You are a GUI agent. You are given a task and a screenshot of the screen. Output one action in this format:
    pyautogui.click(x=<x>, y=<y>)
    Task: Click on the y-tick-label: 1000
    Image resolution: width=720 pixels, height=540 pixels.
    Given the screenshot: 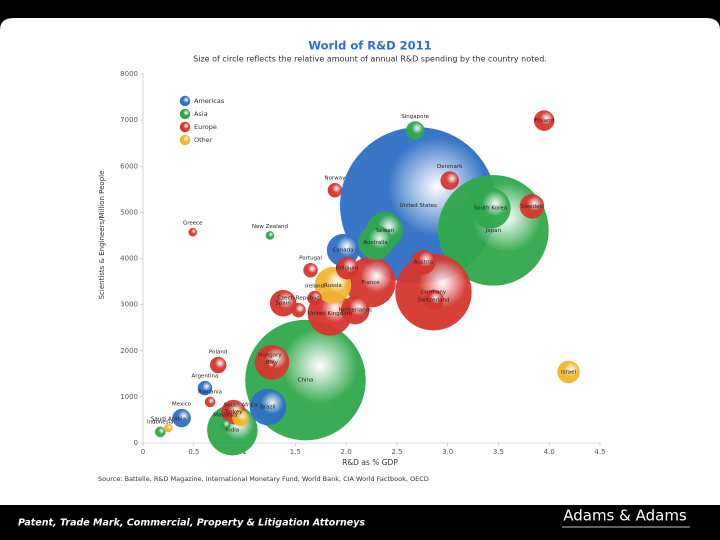 What is the action you would take?
    pyautogui.click(x=129, y=397)
    